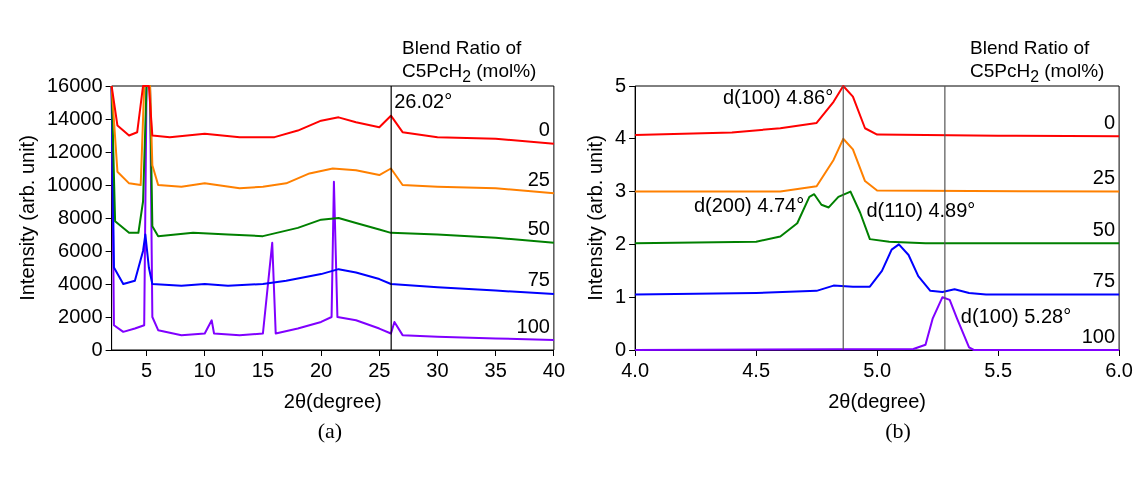 Image resolution: width=1148 pixels, height=478 pixels. I want to click on x-tick-label: 5.5, so click(998, 369).